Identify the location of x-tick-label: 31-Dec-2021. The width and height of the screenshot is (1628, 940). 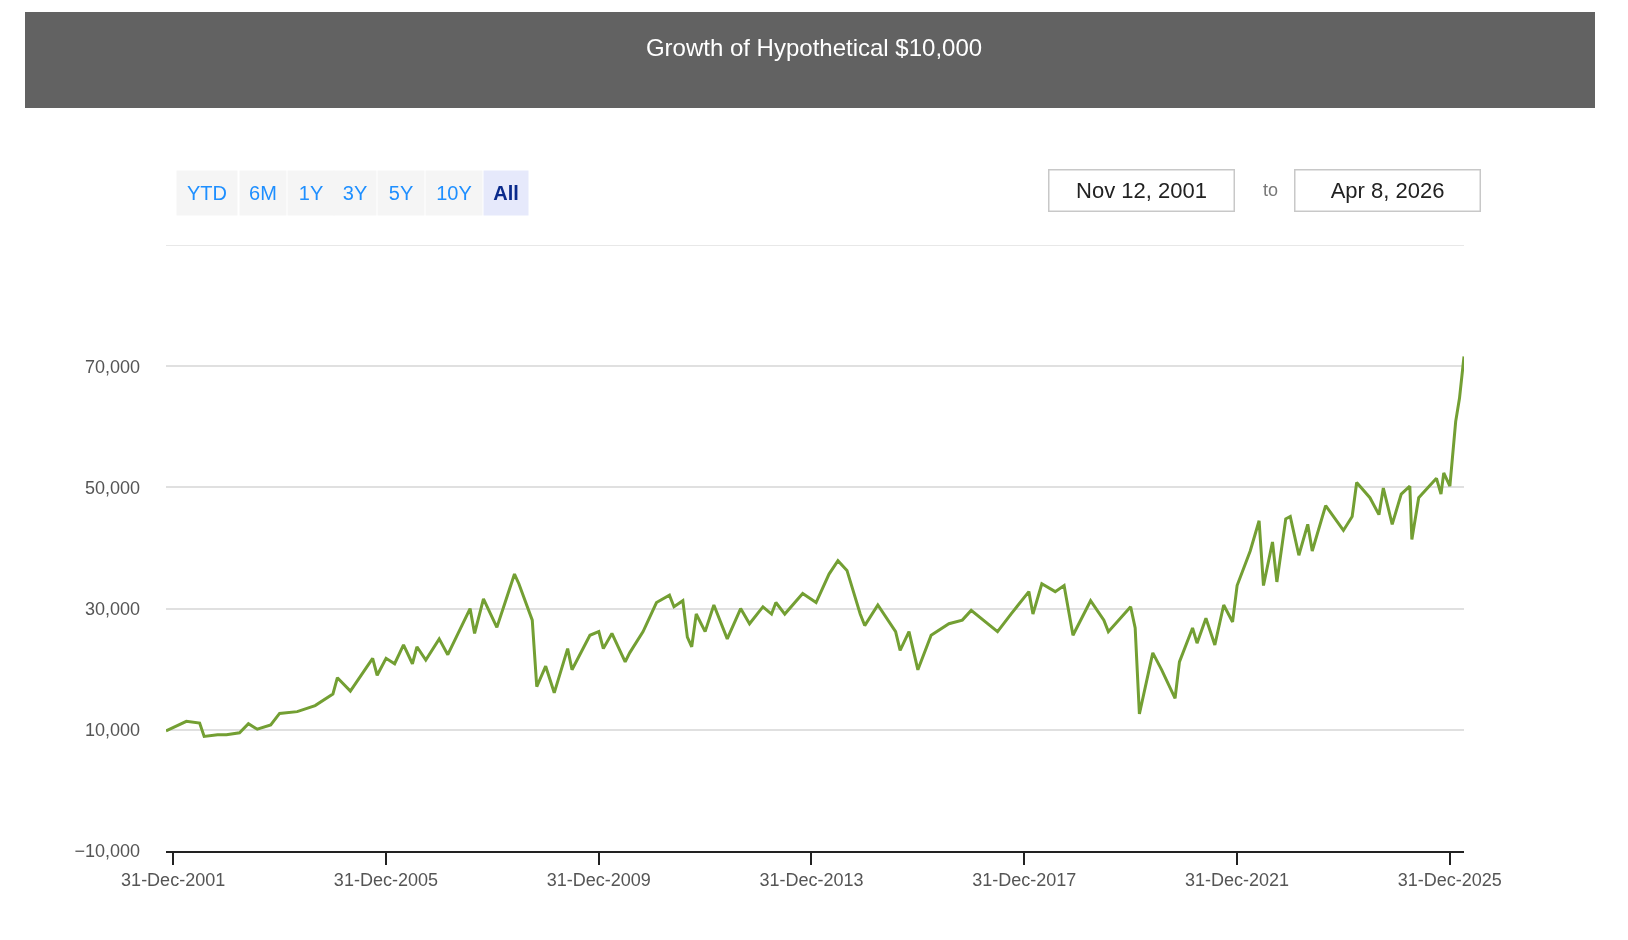
(1236, 880).